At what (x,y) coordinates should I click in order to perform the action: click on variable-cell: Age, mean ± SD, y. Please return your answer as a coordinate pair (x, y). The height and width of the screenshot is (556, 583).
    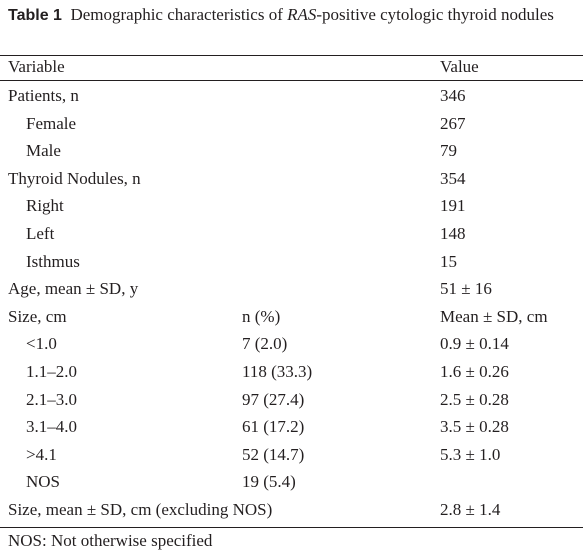
    Looking at the image, I should click on (73, 289).